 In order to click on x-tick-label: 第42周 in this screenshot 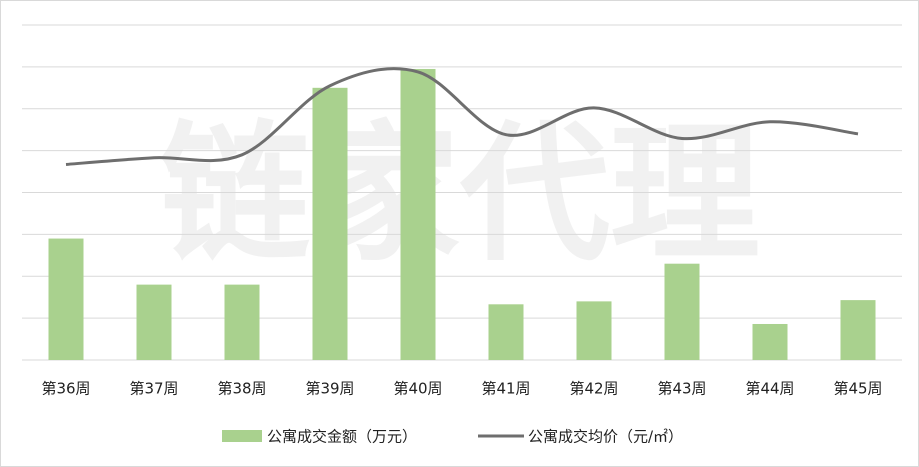, I will do `click(593, 389)`.